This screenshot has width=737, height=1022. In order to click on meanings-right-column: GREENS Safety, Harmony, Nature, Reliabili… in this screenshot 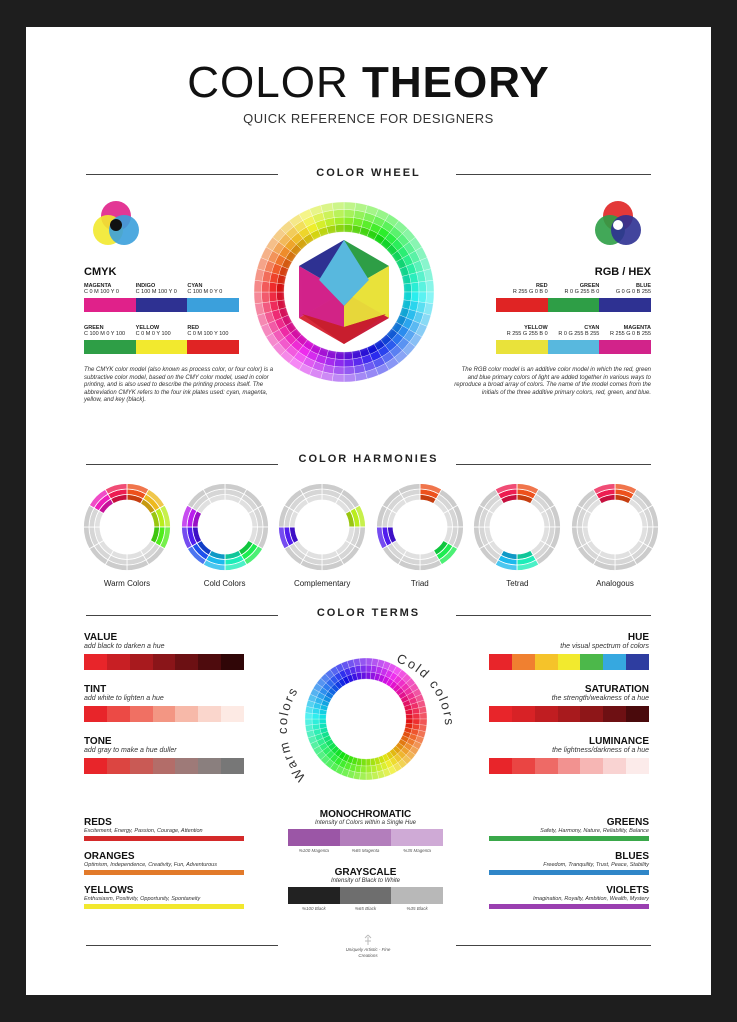, I will do `click(569, 868)`.